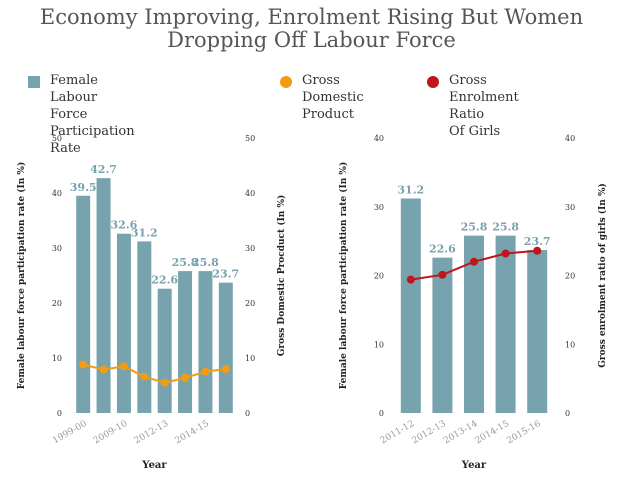  What do you see at coordinates (567, 413) in the screenshot?
I see `chart2-y2tick-label: 0` at bounding box center [567, 413].